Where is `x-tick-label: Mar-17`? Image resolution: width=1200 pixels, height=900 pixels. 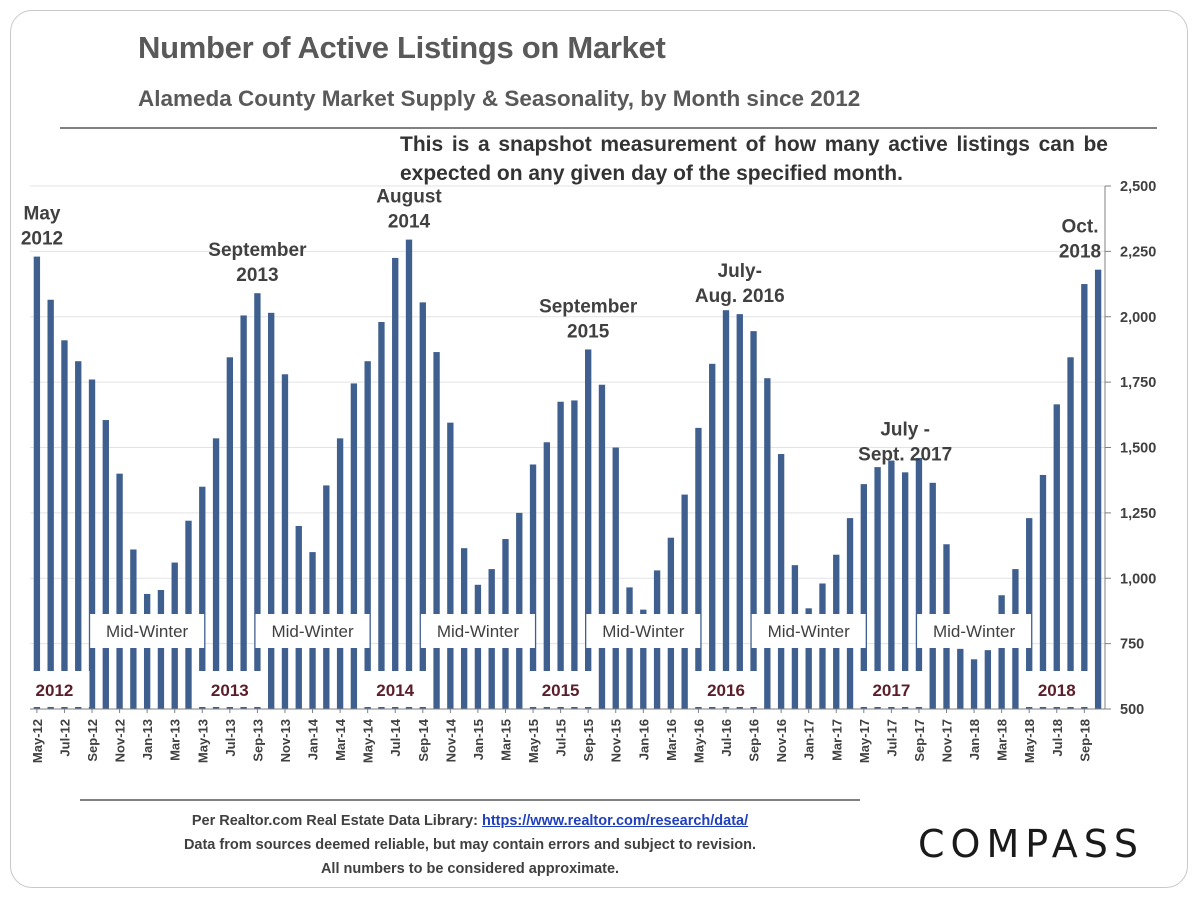 x-tick-label: Mar-17 is located at coordinates (836, 740).